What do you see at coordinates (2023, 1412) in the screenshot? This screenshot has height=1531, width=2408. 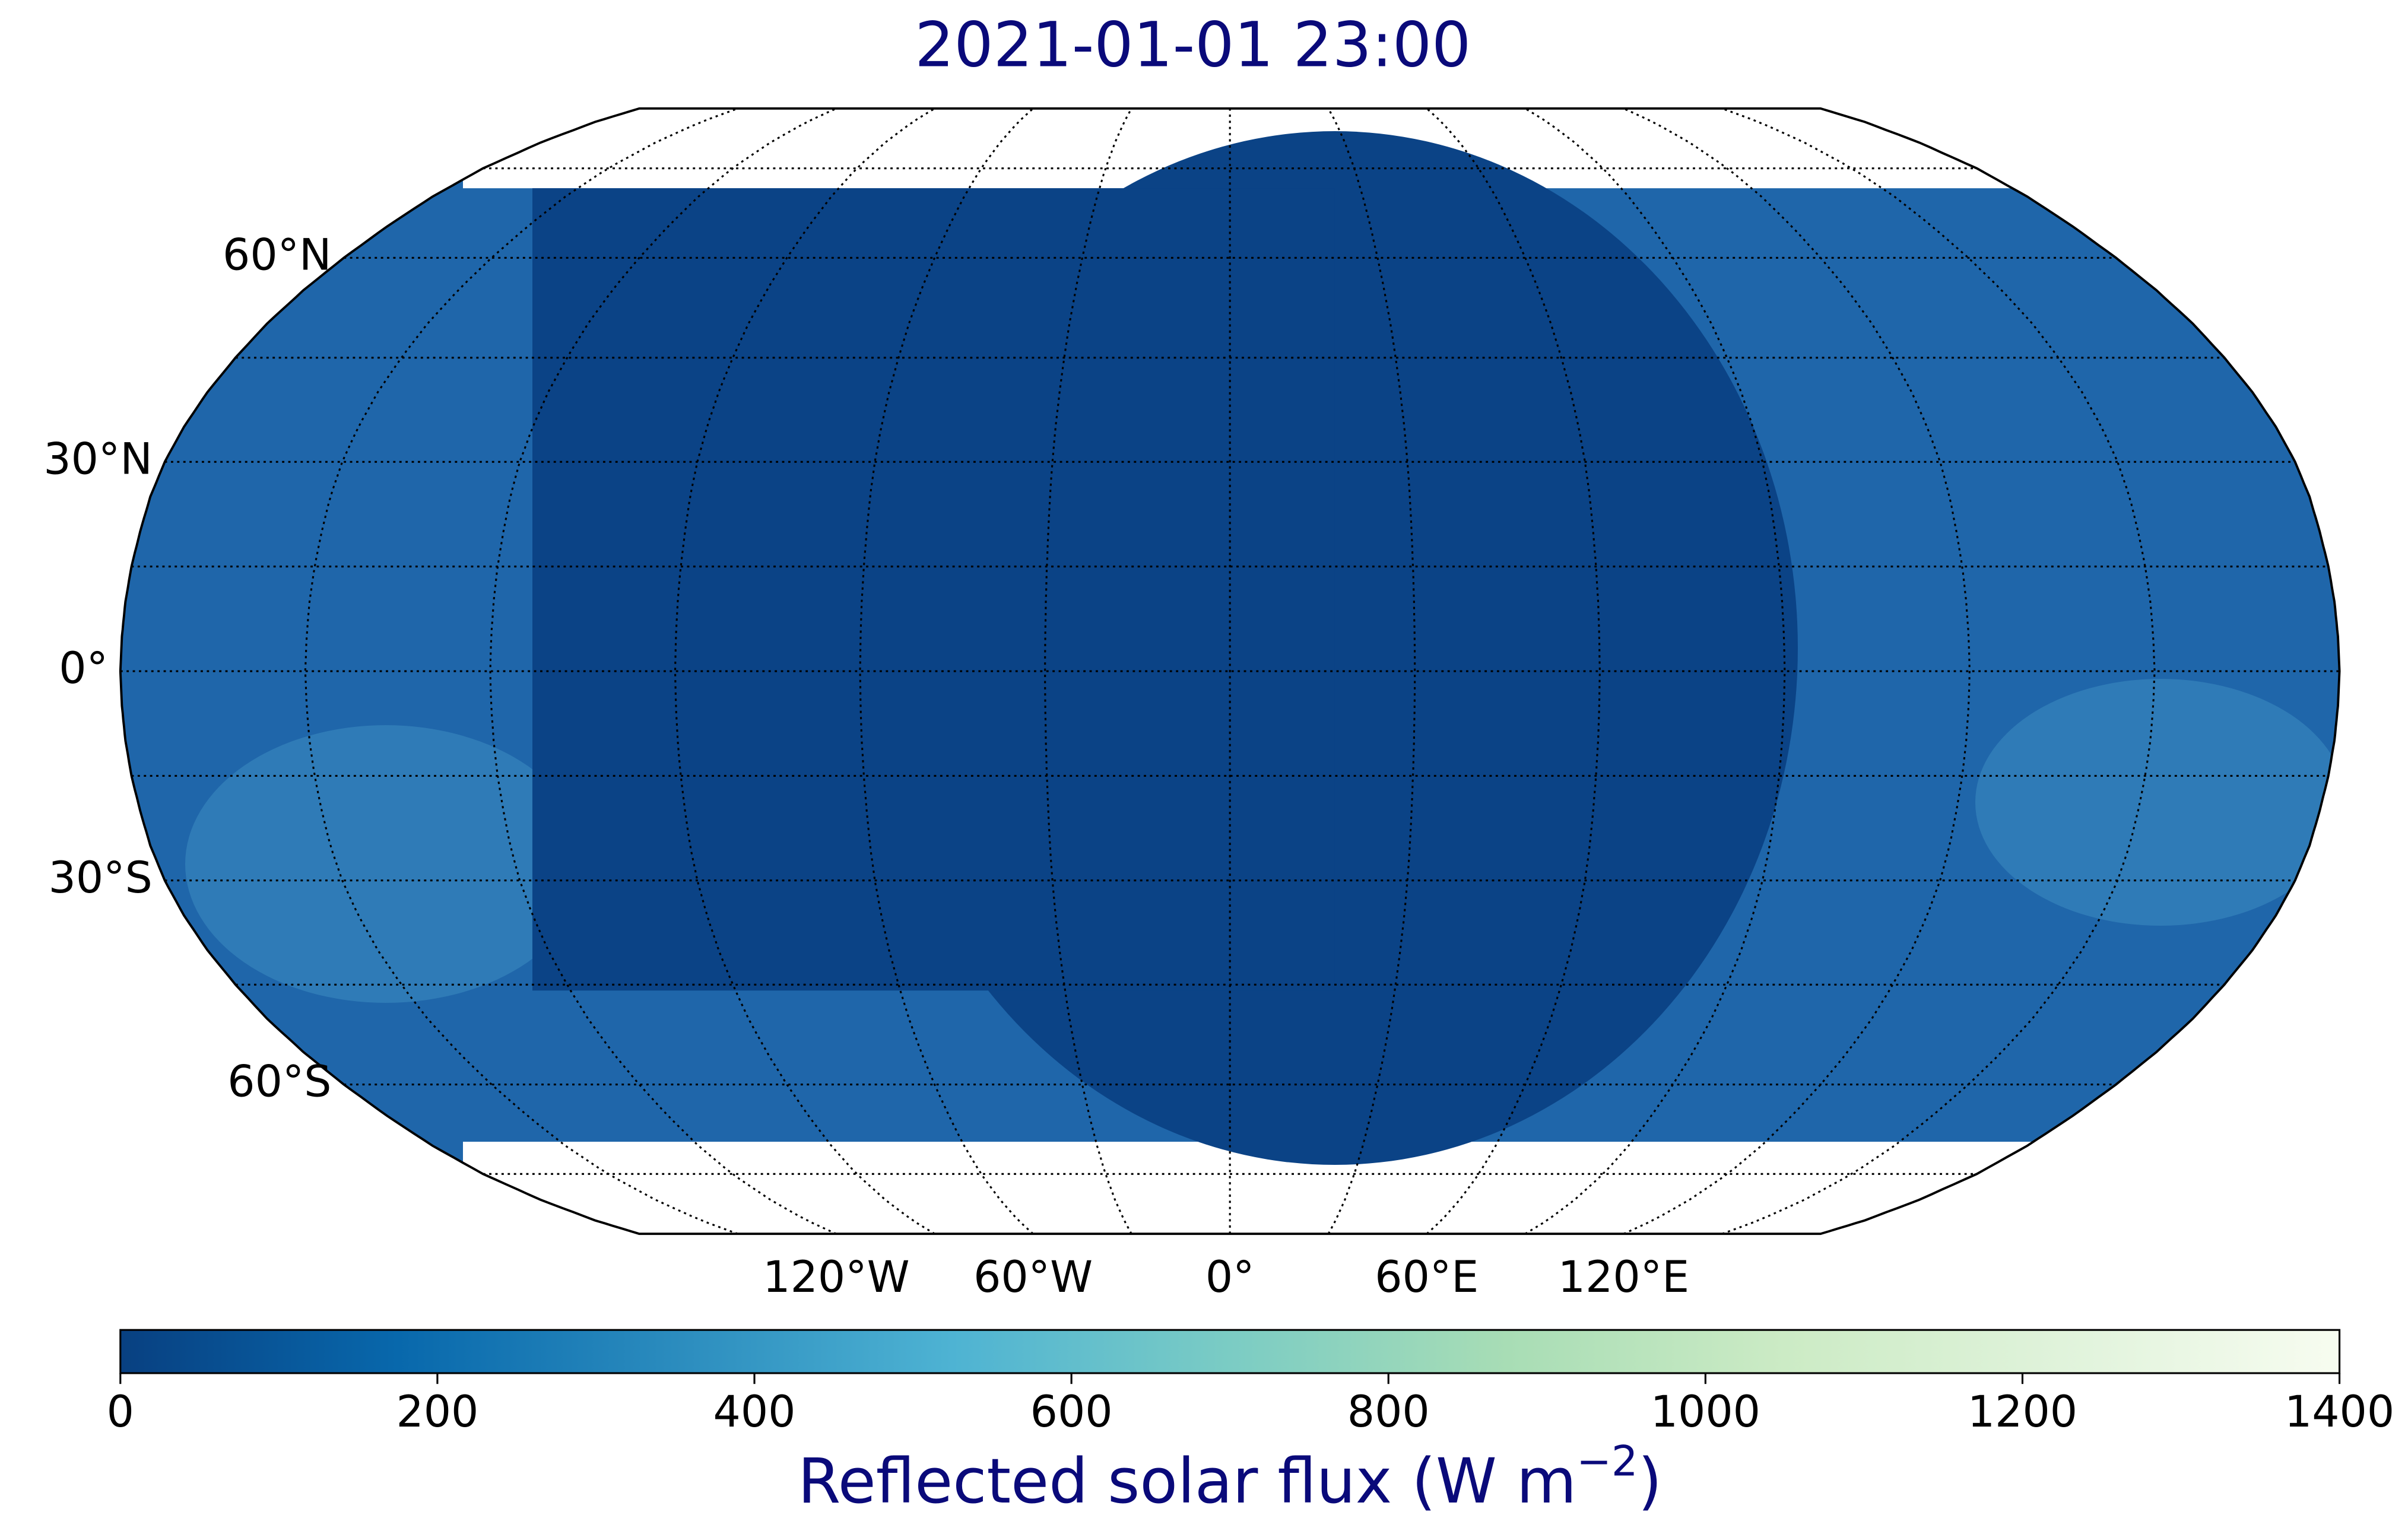 I see `colorbar-tick-label: 1200` at bounding box center [2023, 1412].